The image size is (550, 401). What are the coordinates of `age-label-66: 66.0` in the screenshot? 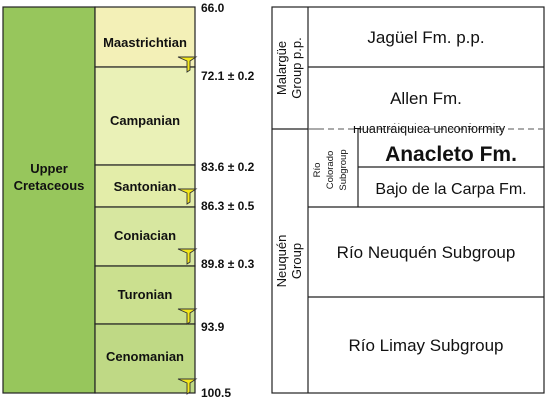 It's located at (213, 8).